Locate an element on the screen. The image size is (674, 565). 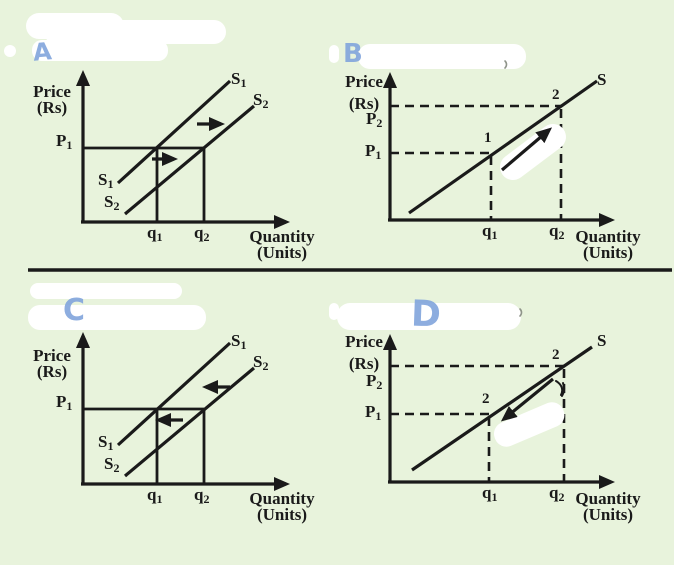
a-p1-label: P1 is located at coordinates (64, 141).